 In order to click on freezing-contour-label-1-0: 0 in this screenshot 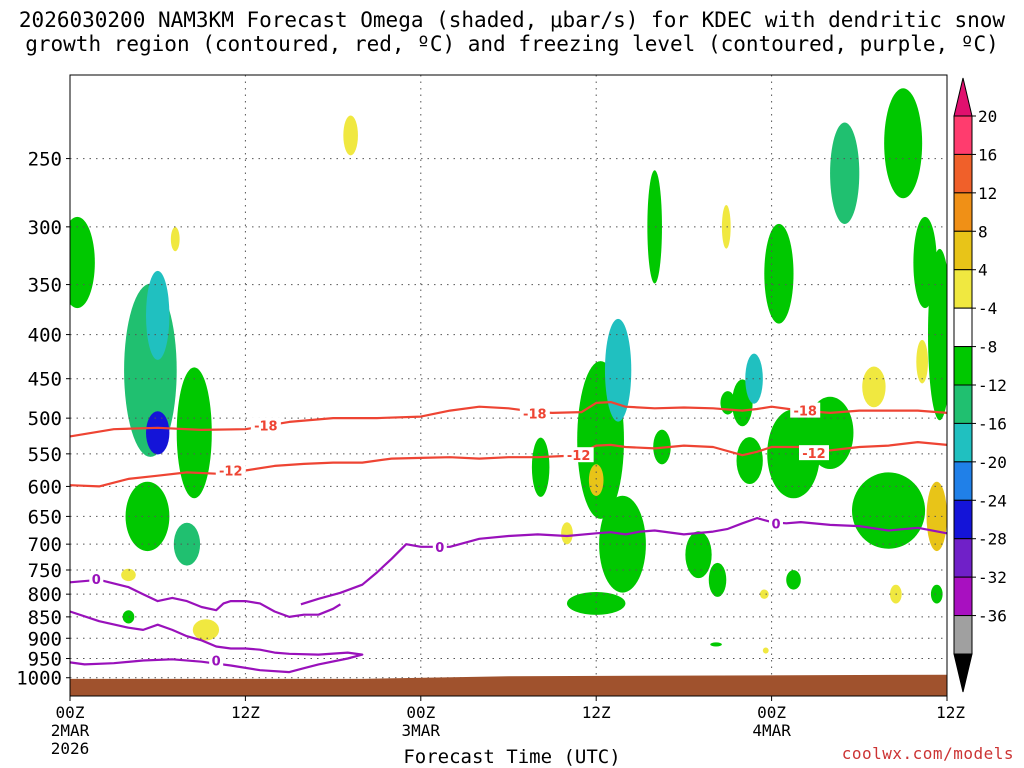, I will do `click(96, 580)`.